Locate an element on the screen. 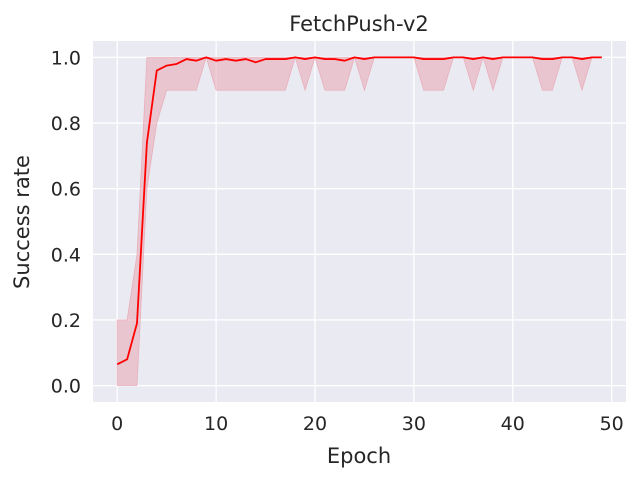 This screenshot has width=640, height=484. x-tick-label: 40 is located at coordinates (513, 424).